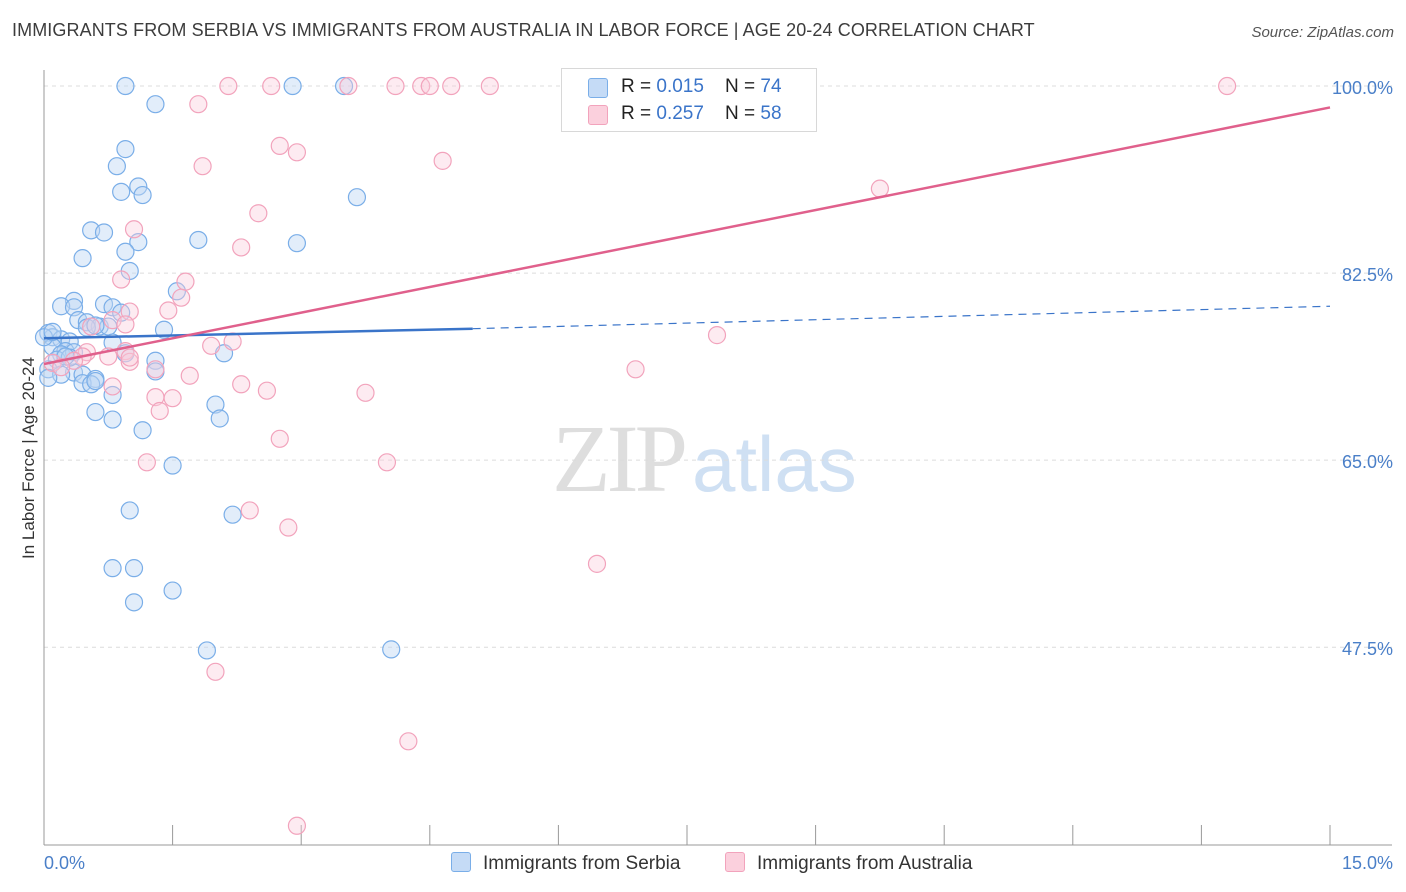 The image size is (1406, 892). I want to click on x-tick-label-min: 0.0%, so click(64, 863).